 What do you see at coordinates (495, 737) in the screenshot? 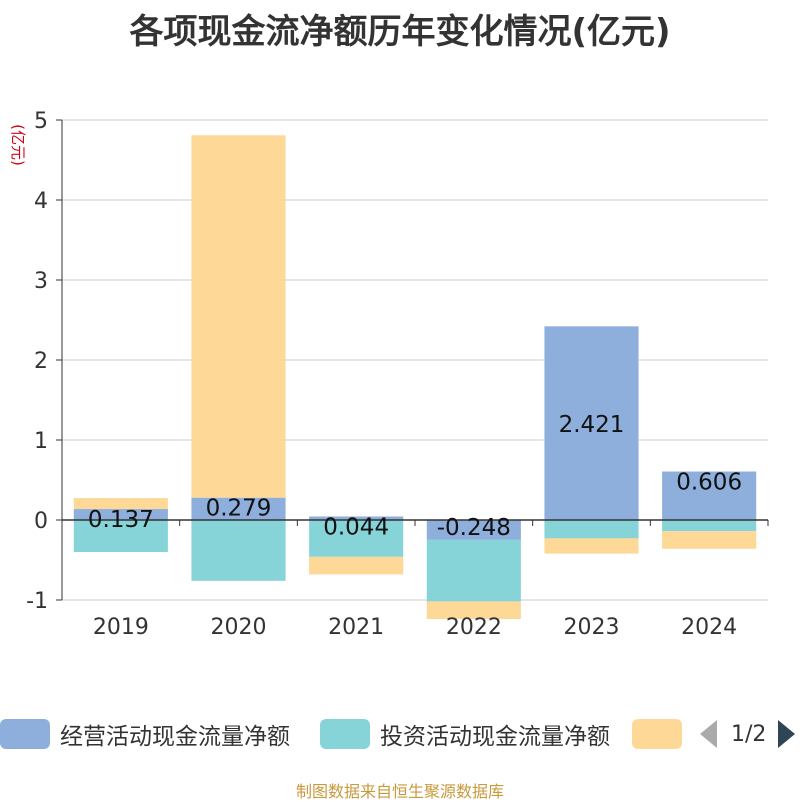
I see `legend-label-investing: 投资活动现金流量净额` at bounding box center [495, 737].